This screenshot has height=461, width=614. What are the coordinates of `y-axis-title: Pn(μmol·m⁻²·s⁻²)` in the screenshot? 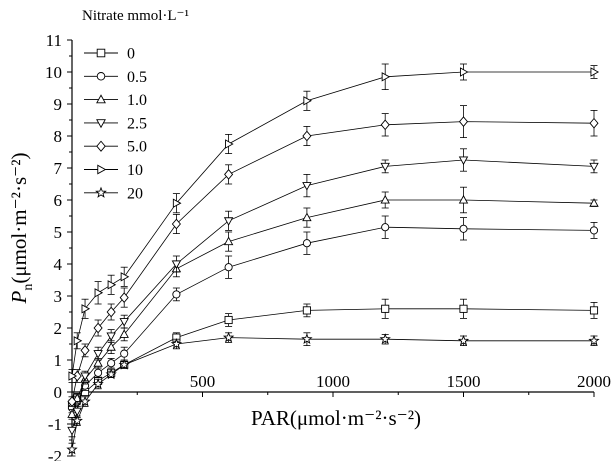 It's located at (21, 228).